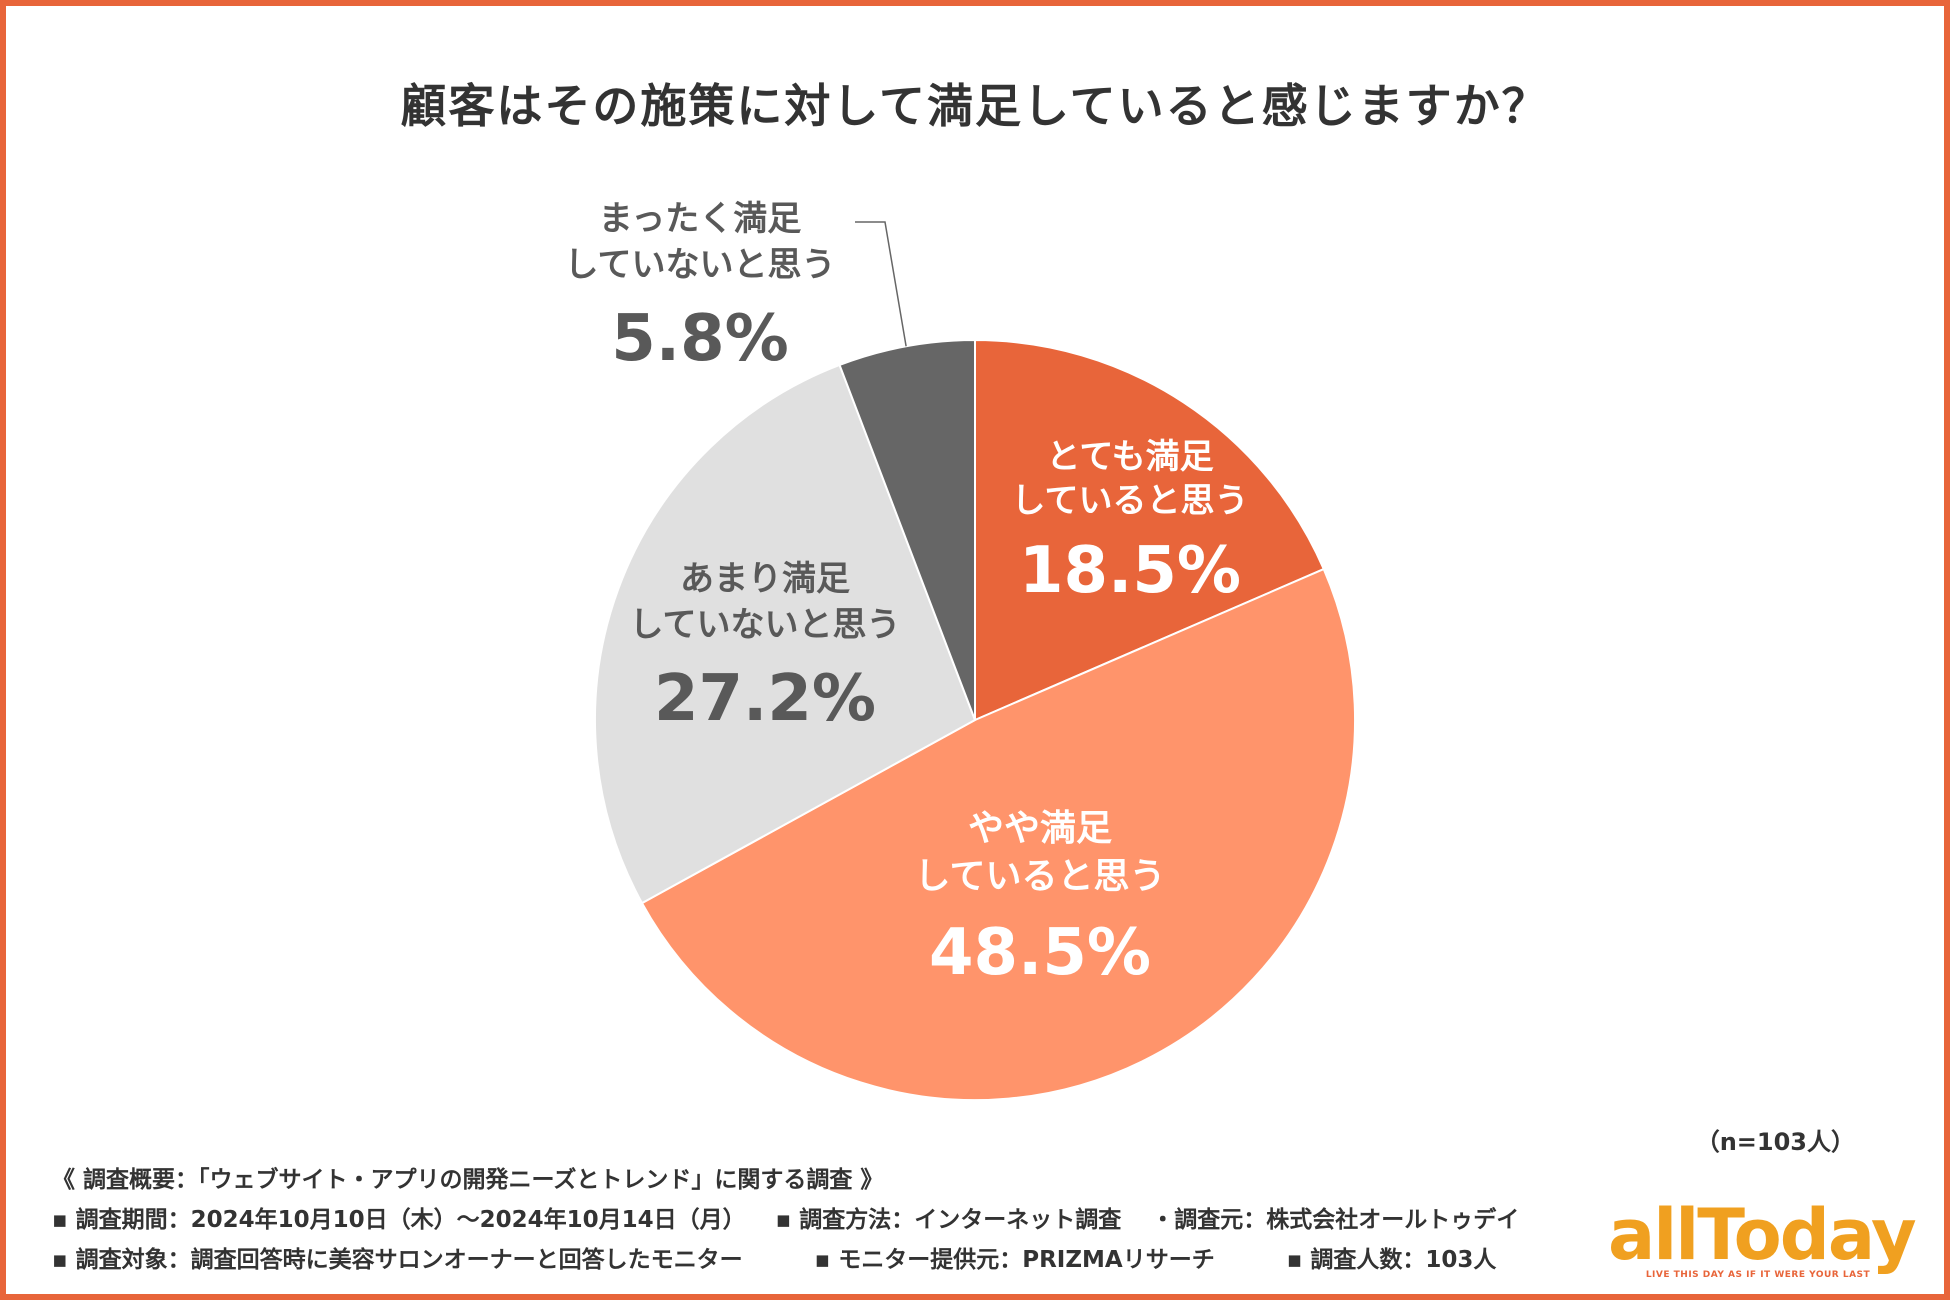 The height and width of the screenshot is (1300, 1950). I want to click on slice-label-2-line-1: していないと思う, so click(765, 625).